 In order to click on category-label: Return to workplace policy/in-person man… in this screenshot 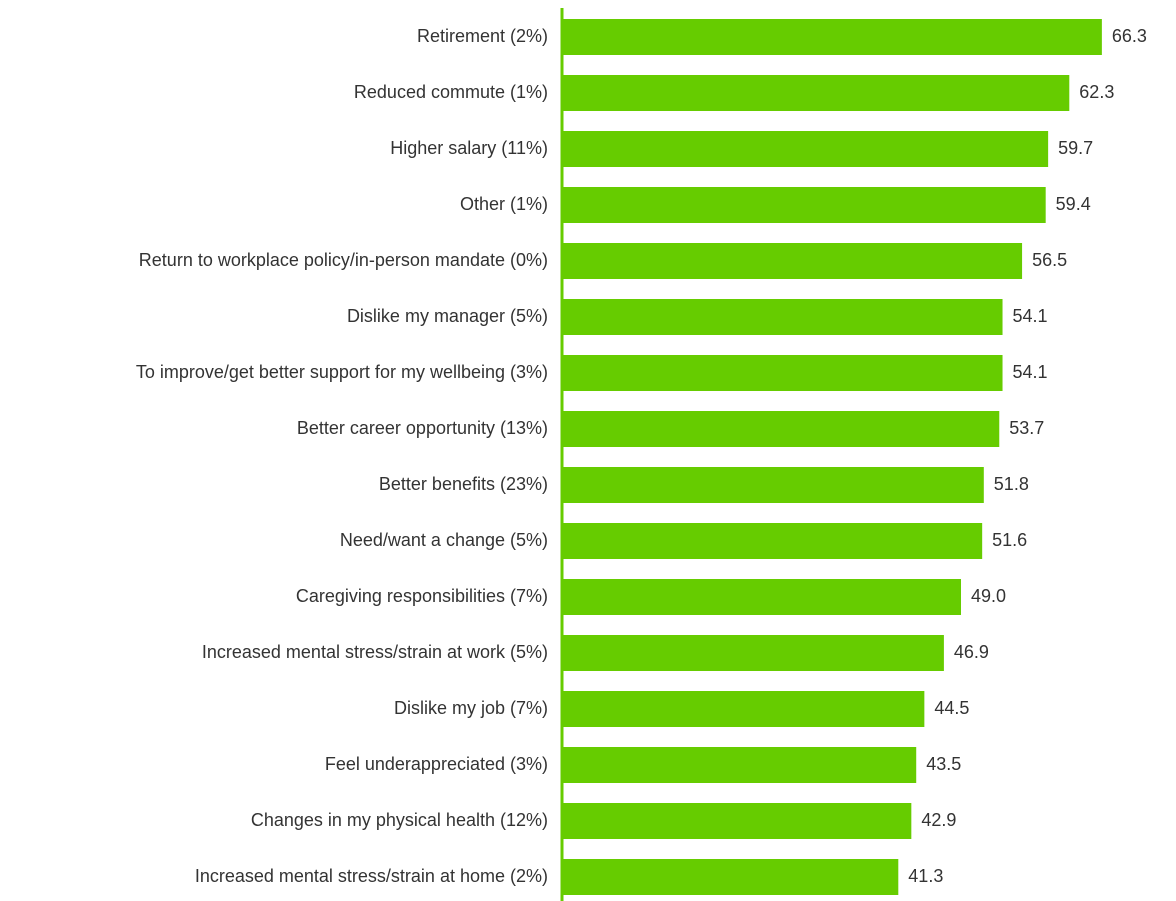, I will do `click(343, 260)`.